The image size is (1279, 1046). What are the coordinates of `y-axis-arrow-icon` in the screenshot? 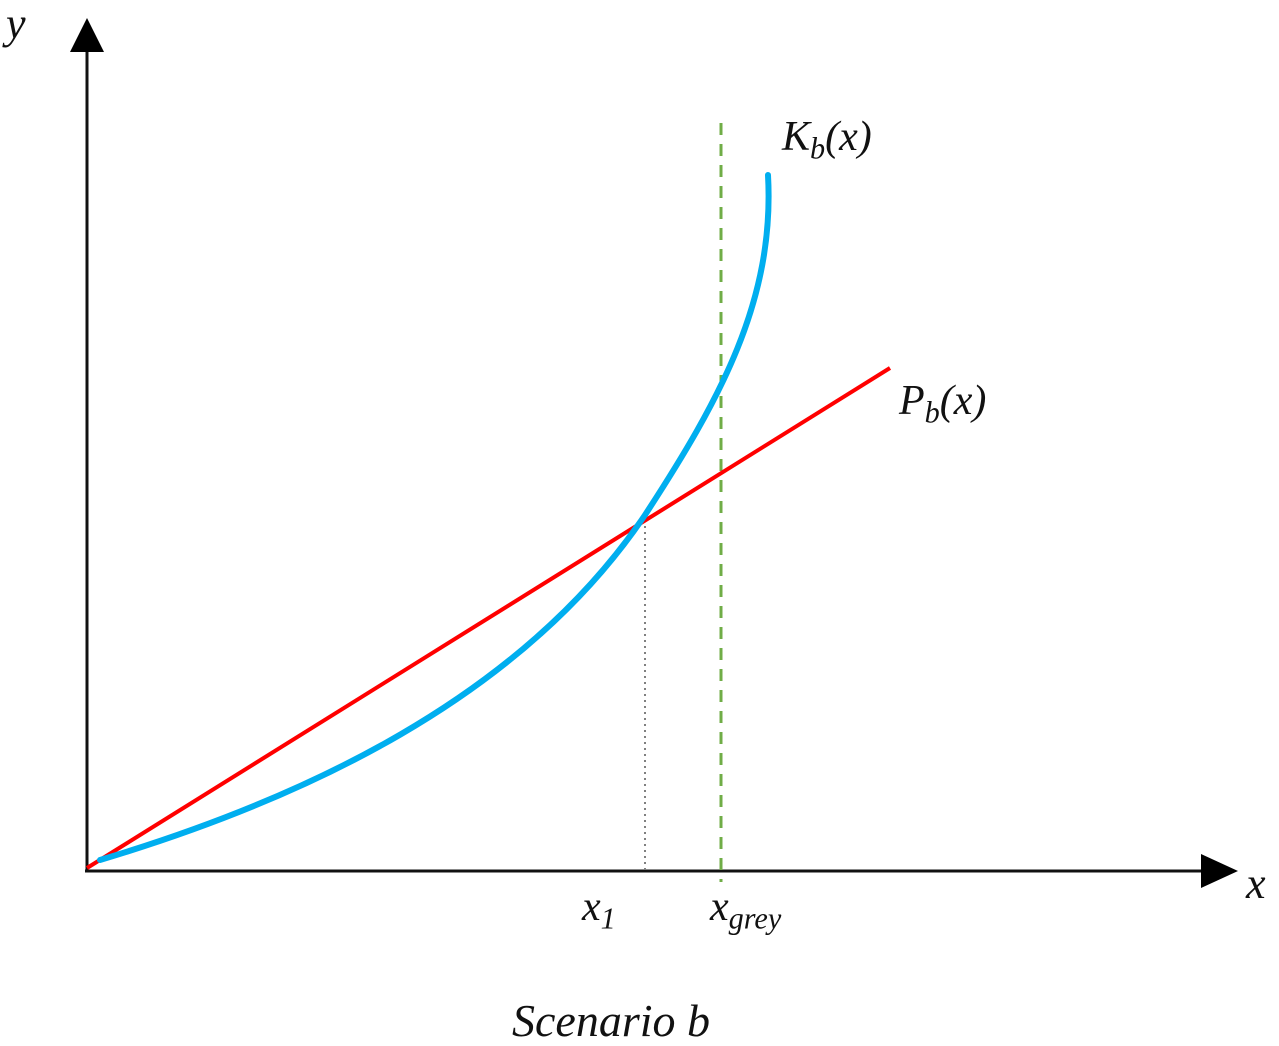 It's located at (87, 35).